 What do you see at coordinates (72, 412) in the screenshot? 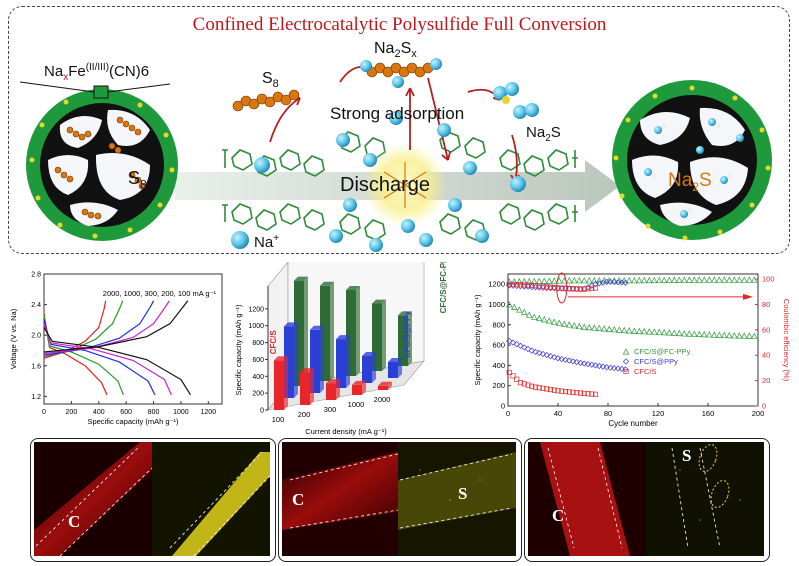
I see `x-tick-label: 200` at bounding box center [72, 412].